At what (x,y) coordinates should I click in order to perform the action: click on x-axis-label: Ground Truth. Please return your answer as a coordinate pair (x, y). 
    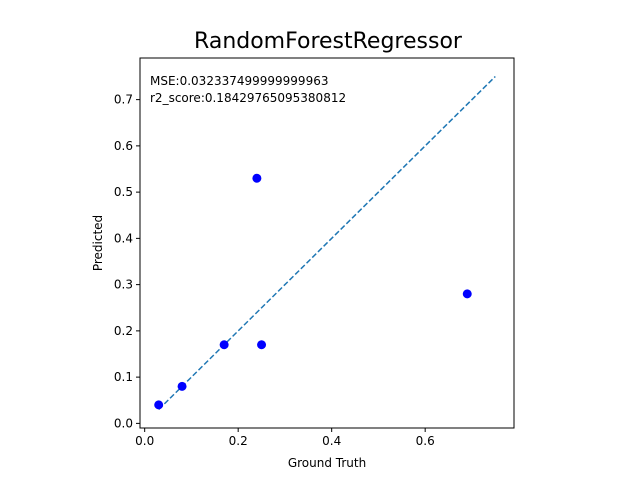
    Looking at the image, I should click on (327, 463).